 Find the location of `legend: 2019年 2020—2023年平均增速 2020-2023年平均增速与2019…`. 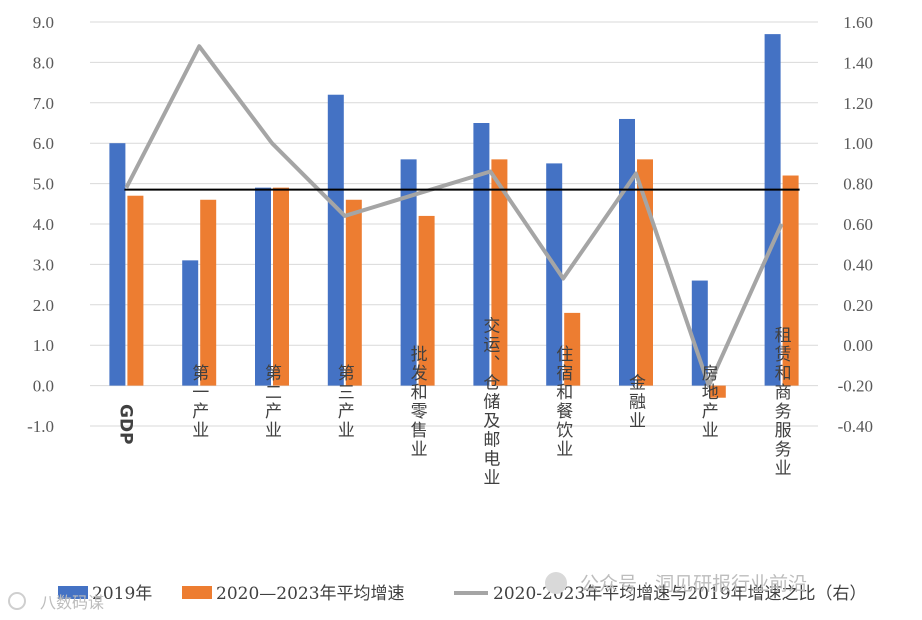

legend: 2019年 2020—2023年平均增速 2020-2023年平均增速与2019… is located at coordinates (462, 594).